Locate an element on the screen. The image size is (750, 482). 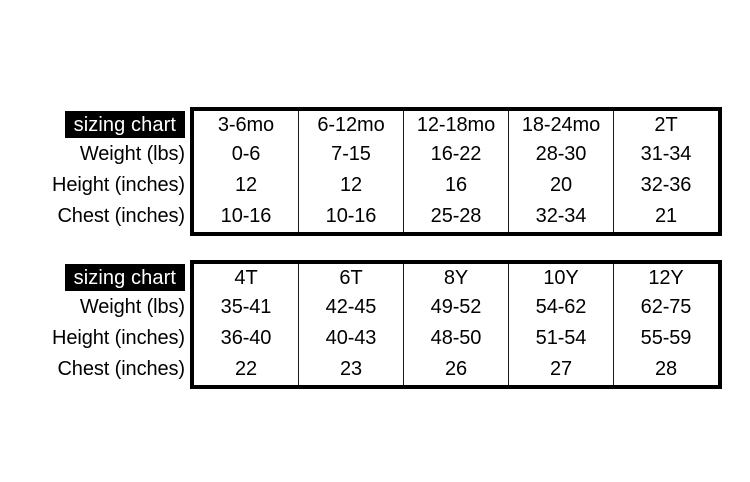
size-column-4: 12Y 62-75 55-59 28 is located at coordinates (665, 324).